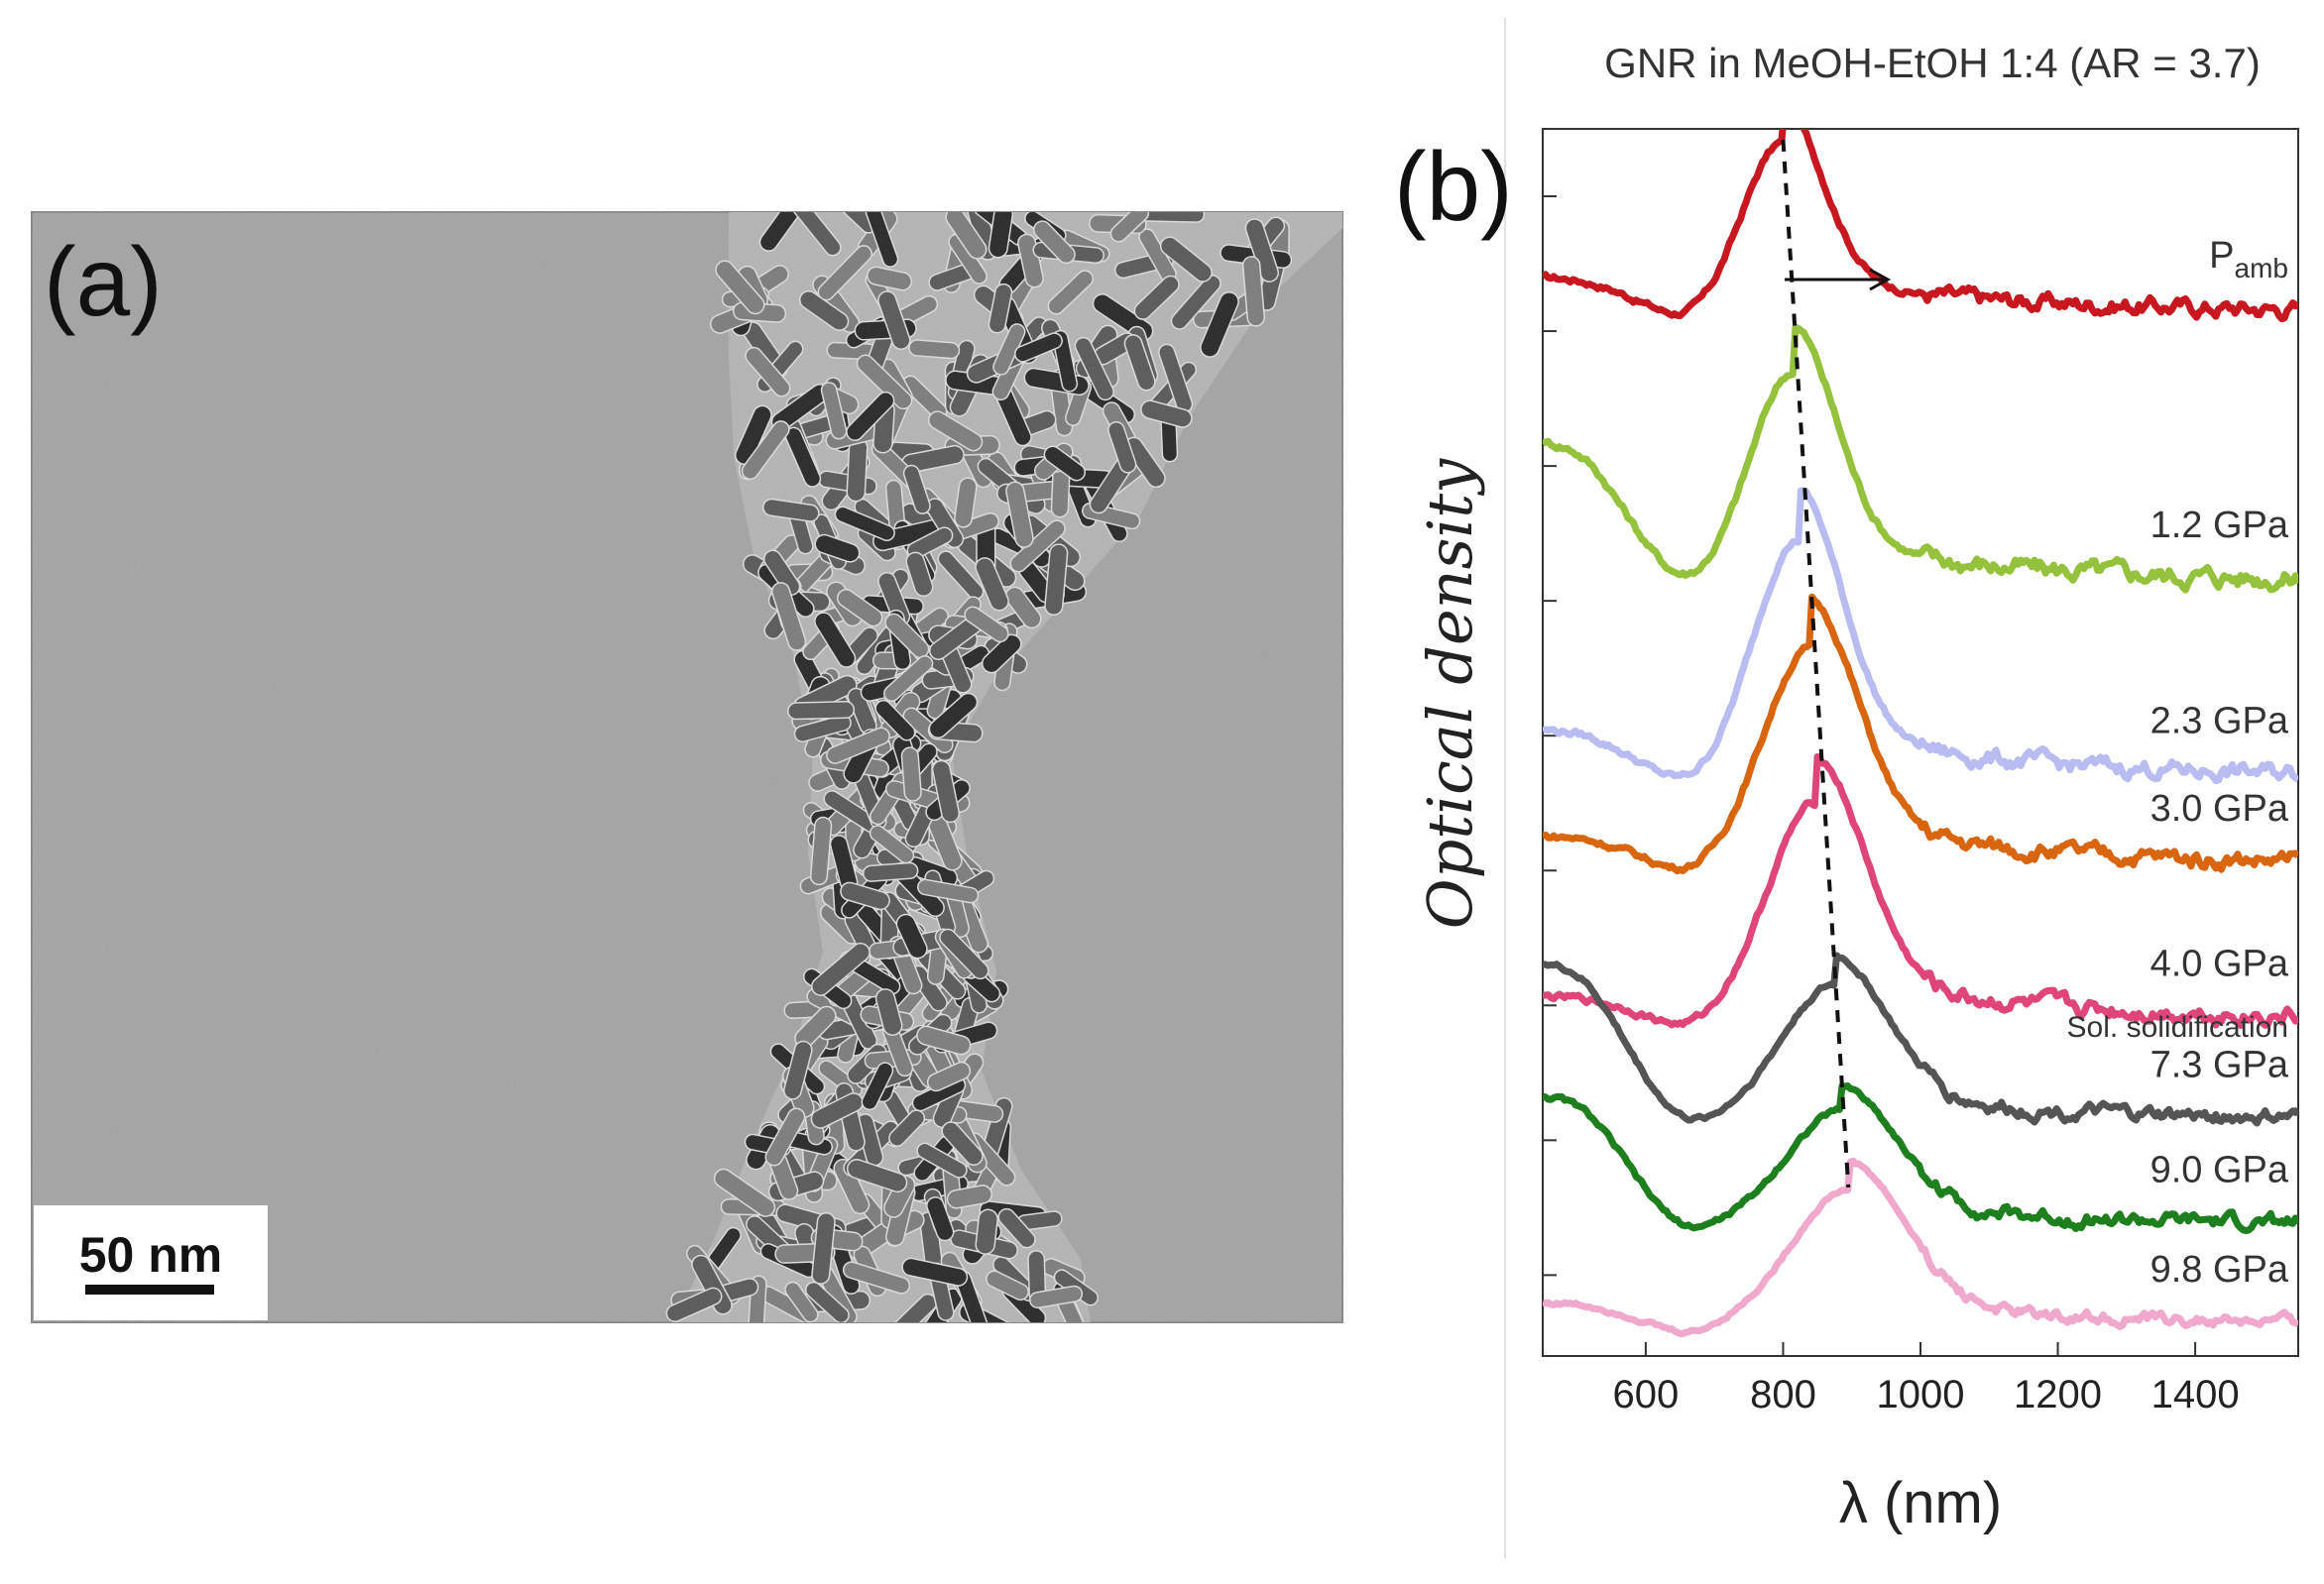 The image size is (2324, 1584). I want to click on y-axis, so click(1550, 736).